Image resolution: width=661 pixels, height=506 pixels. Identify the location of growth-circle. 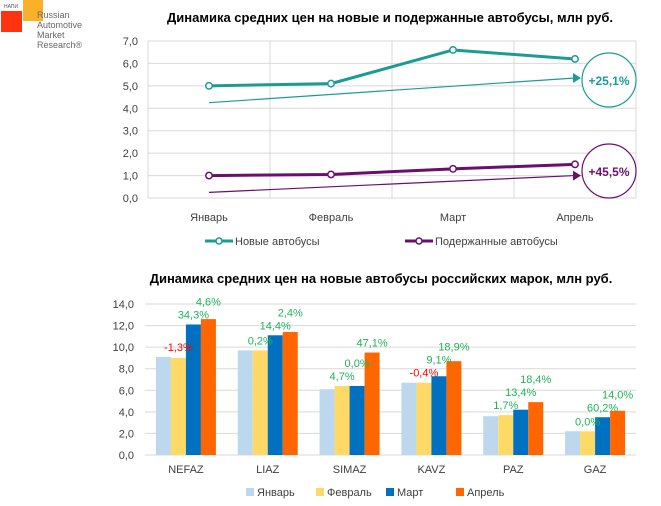
(609, 171).